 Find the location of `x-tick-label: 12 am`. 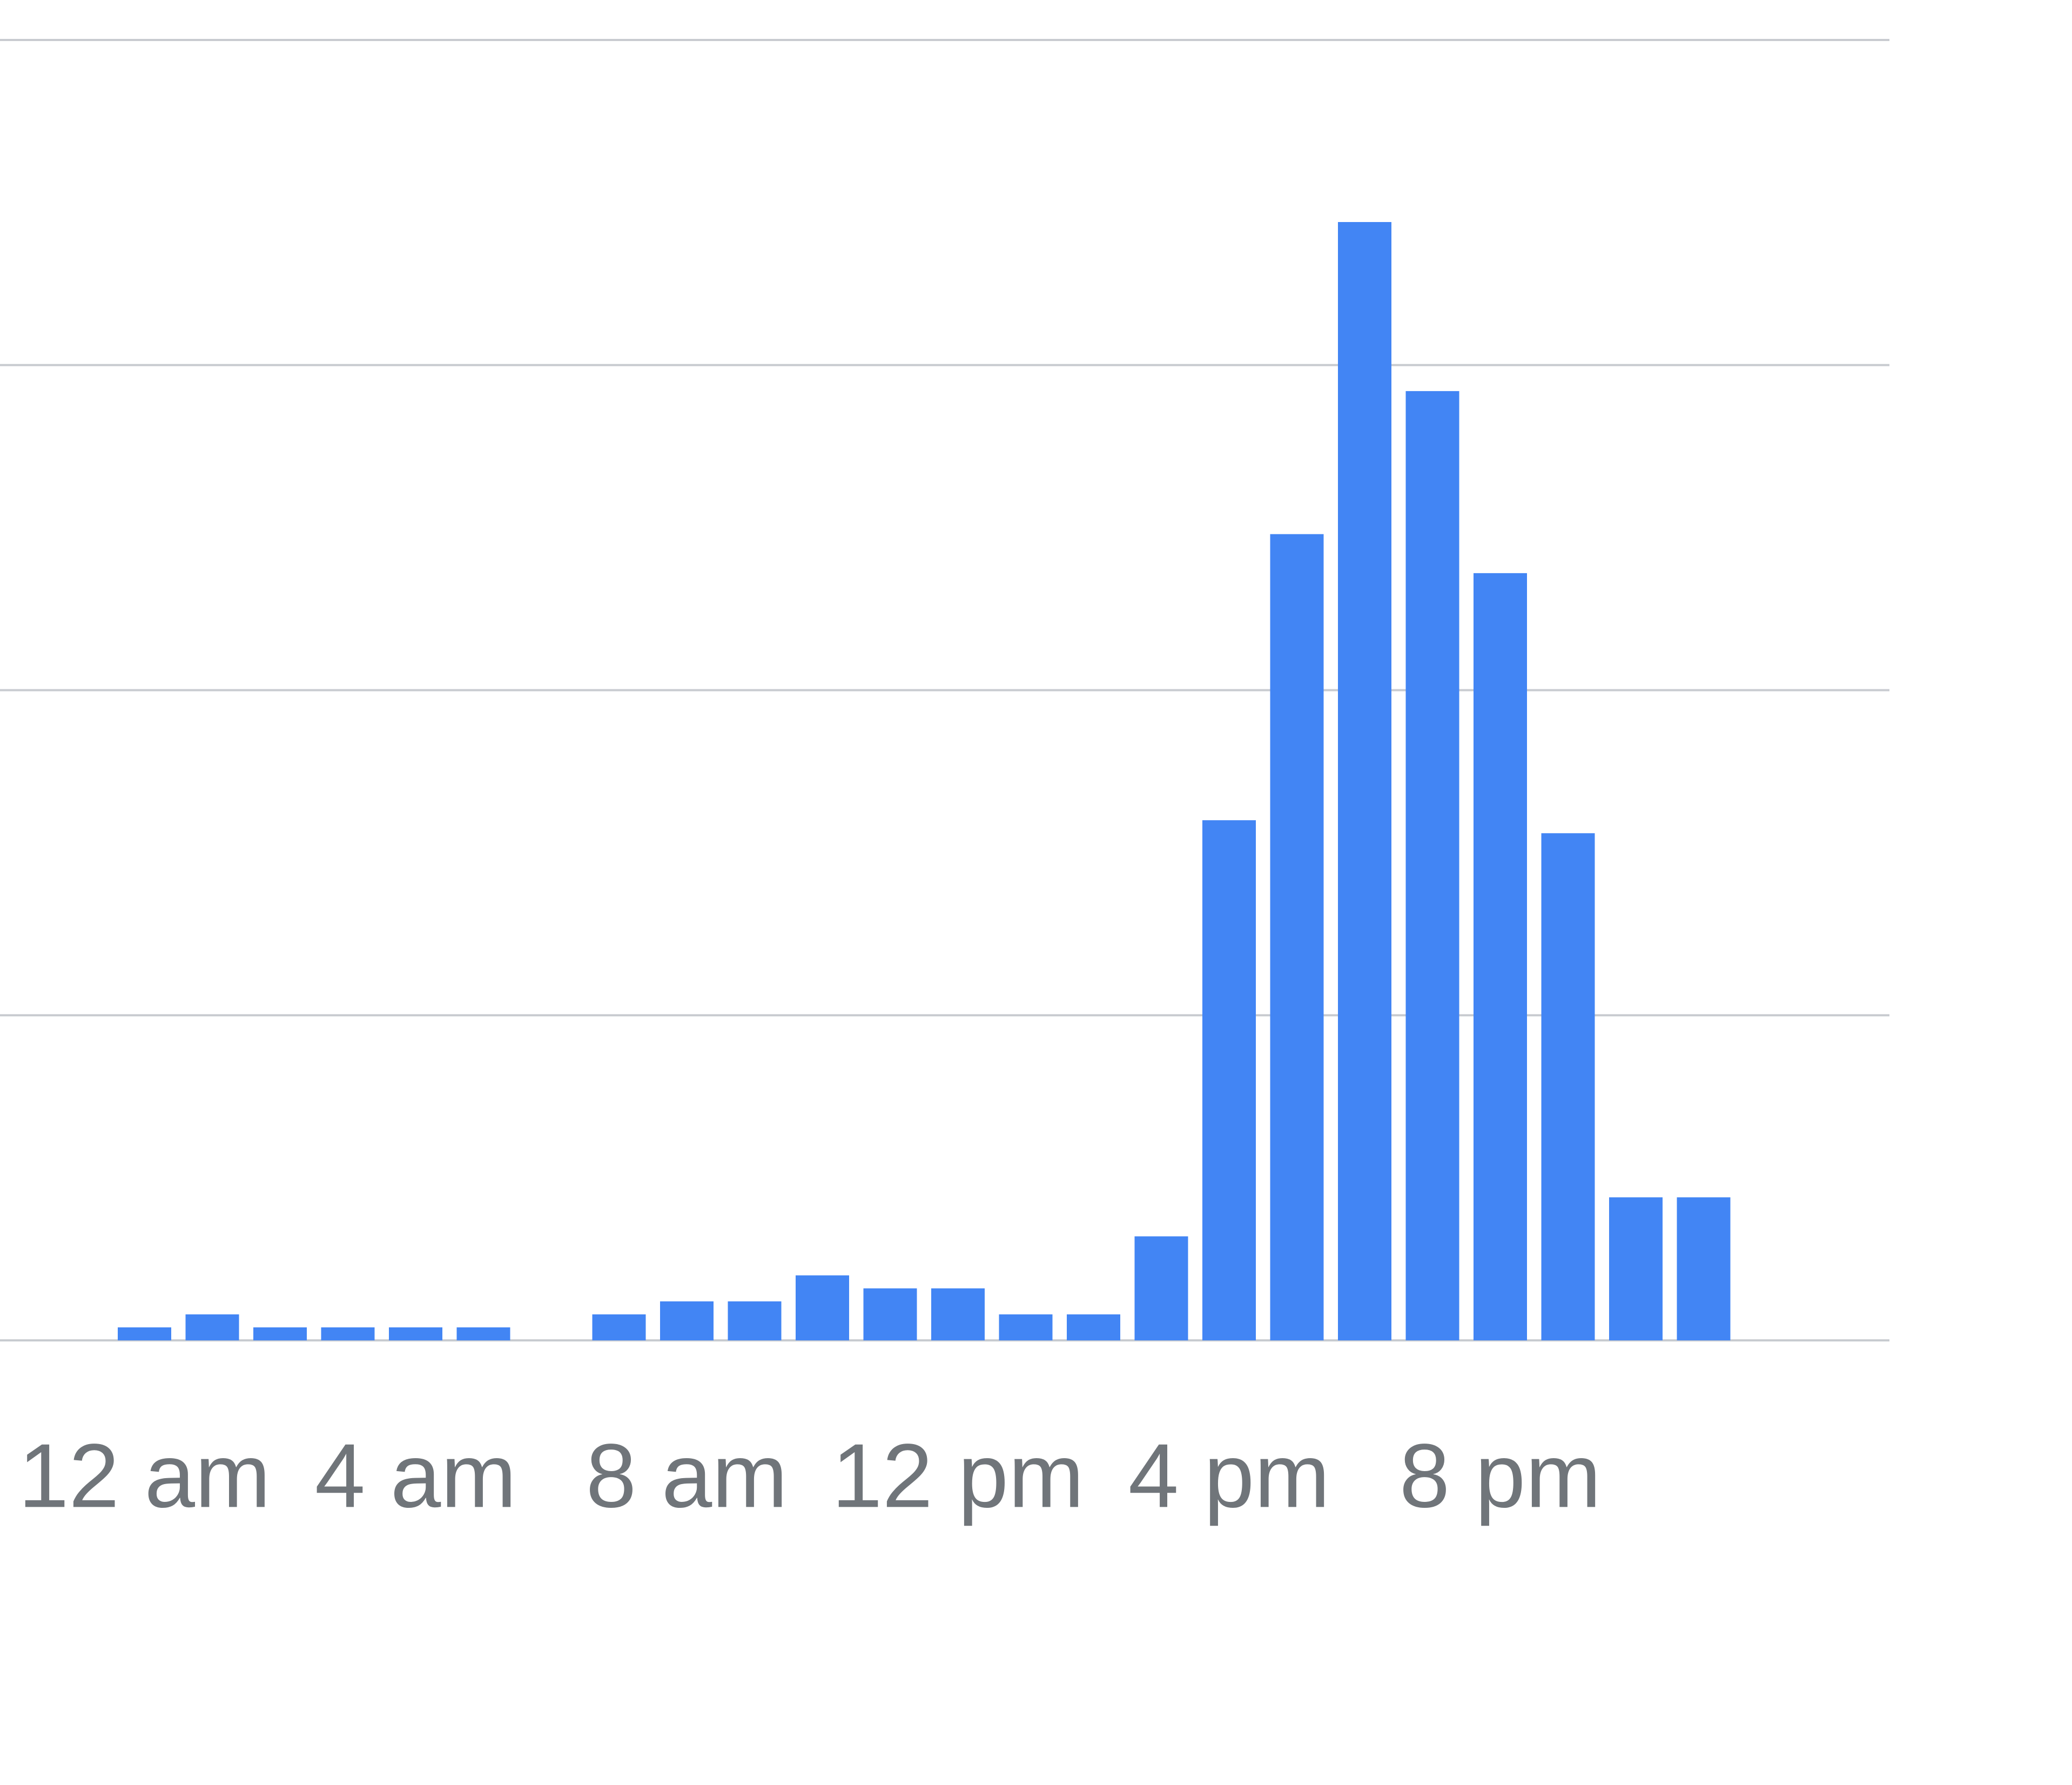

x-tick-label: 12 am is located at coordinates (144, 1476).